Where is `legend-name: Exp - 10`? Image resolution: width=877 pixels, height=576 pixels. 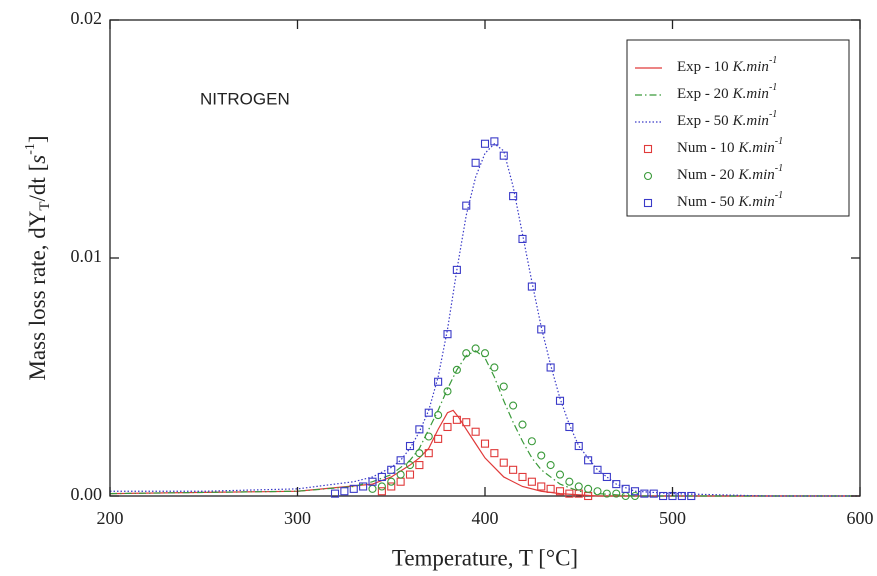
legend-name: Exp - 10 is located at coordinates (703, 67).